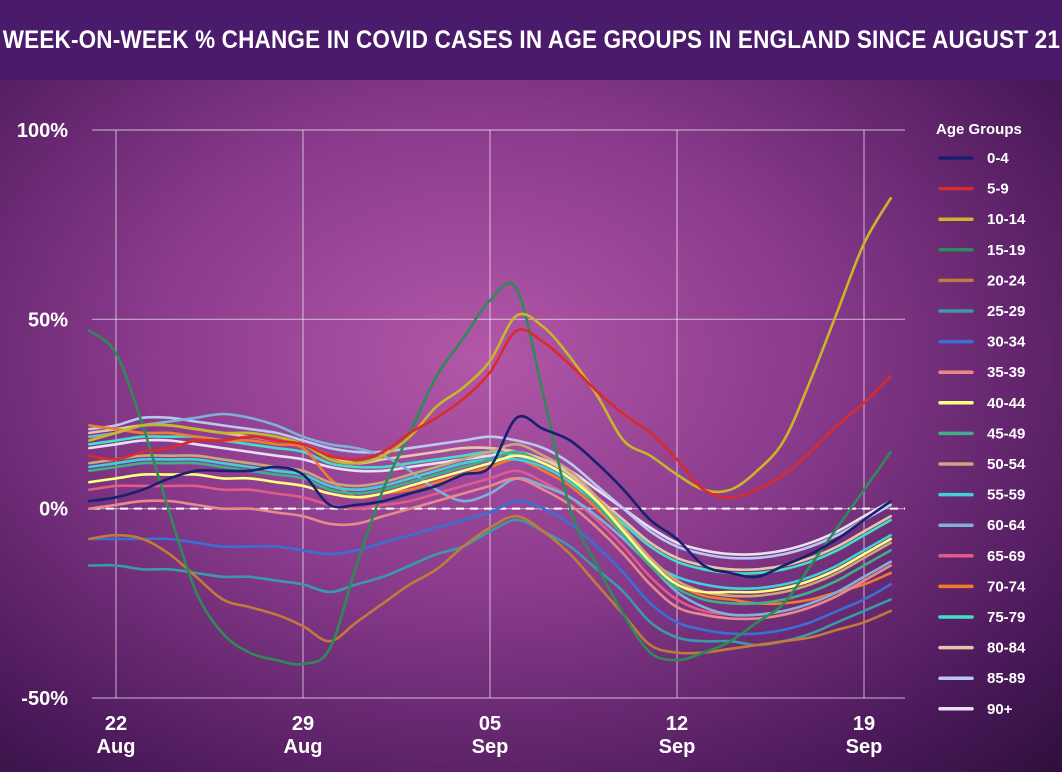  I want to click on legend-label: 80-84, so click(1006, 648).